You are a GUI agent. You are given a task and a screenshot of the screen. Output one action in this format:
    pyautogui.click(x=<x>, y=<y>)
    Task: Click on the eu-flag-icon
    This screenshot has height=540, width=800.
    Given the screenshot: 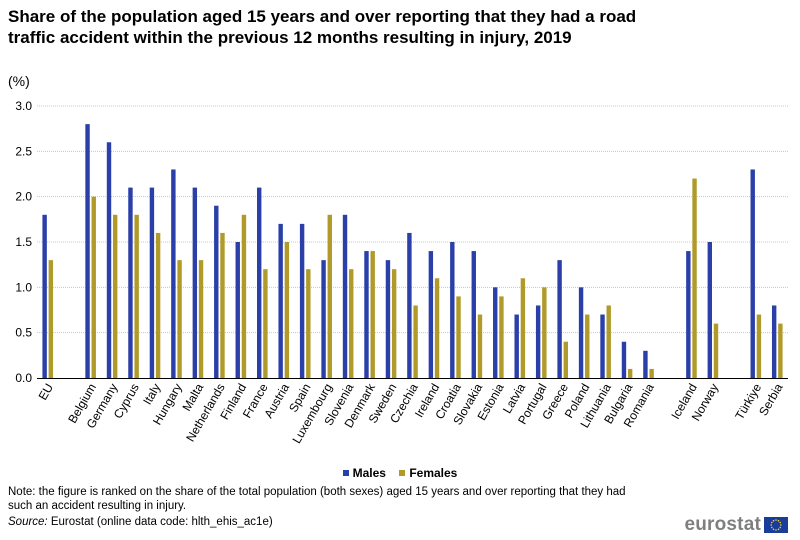 What is the action you would take?
    pyautogui.click(x=776, y=525)
    